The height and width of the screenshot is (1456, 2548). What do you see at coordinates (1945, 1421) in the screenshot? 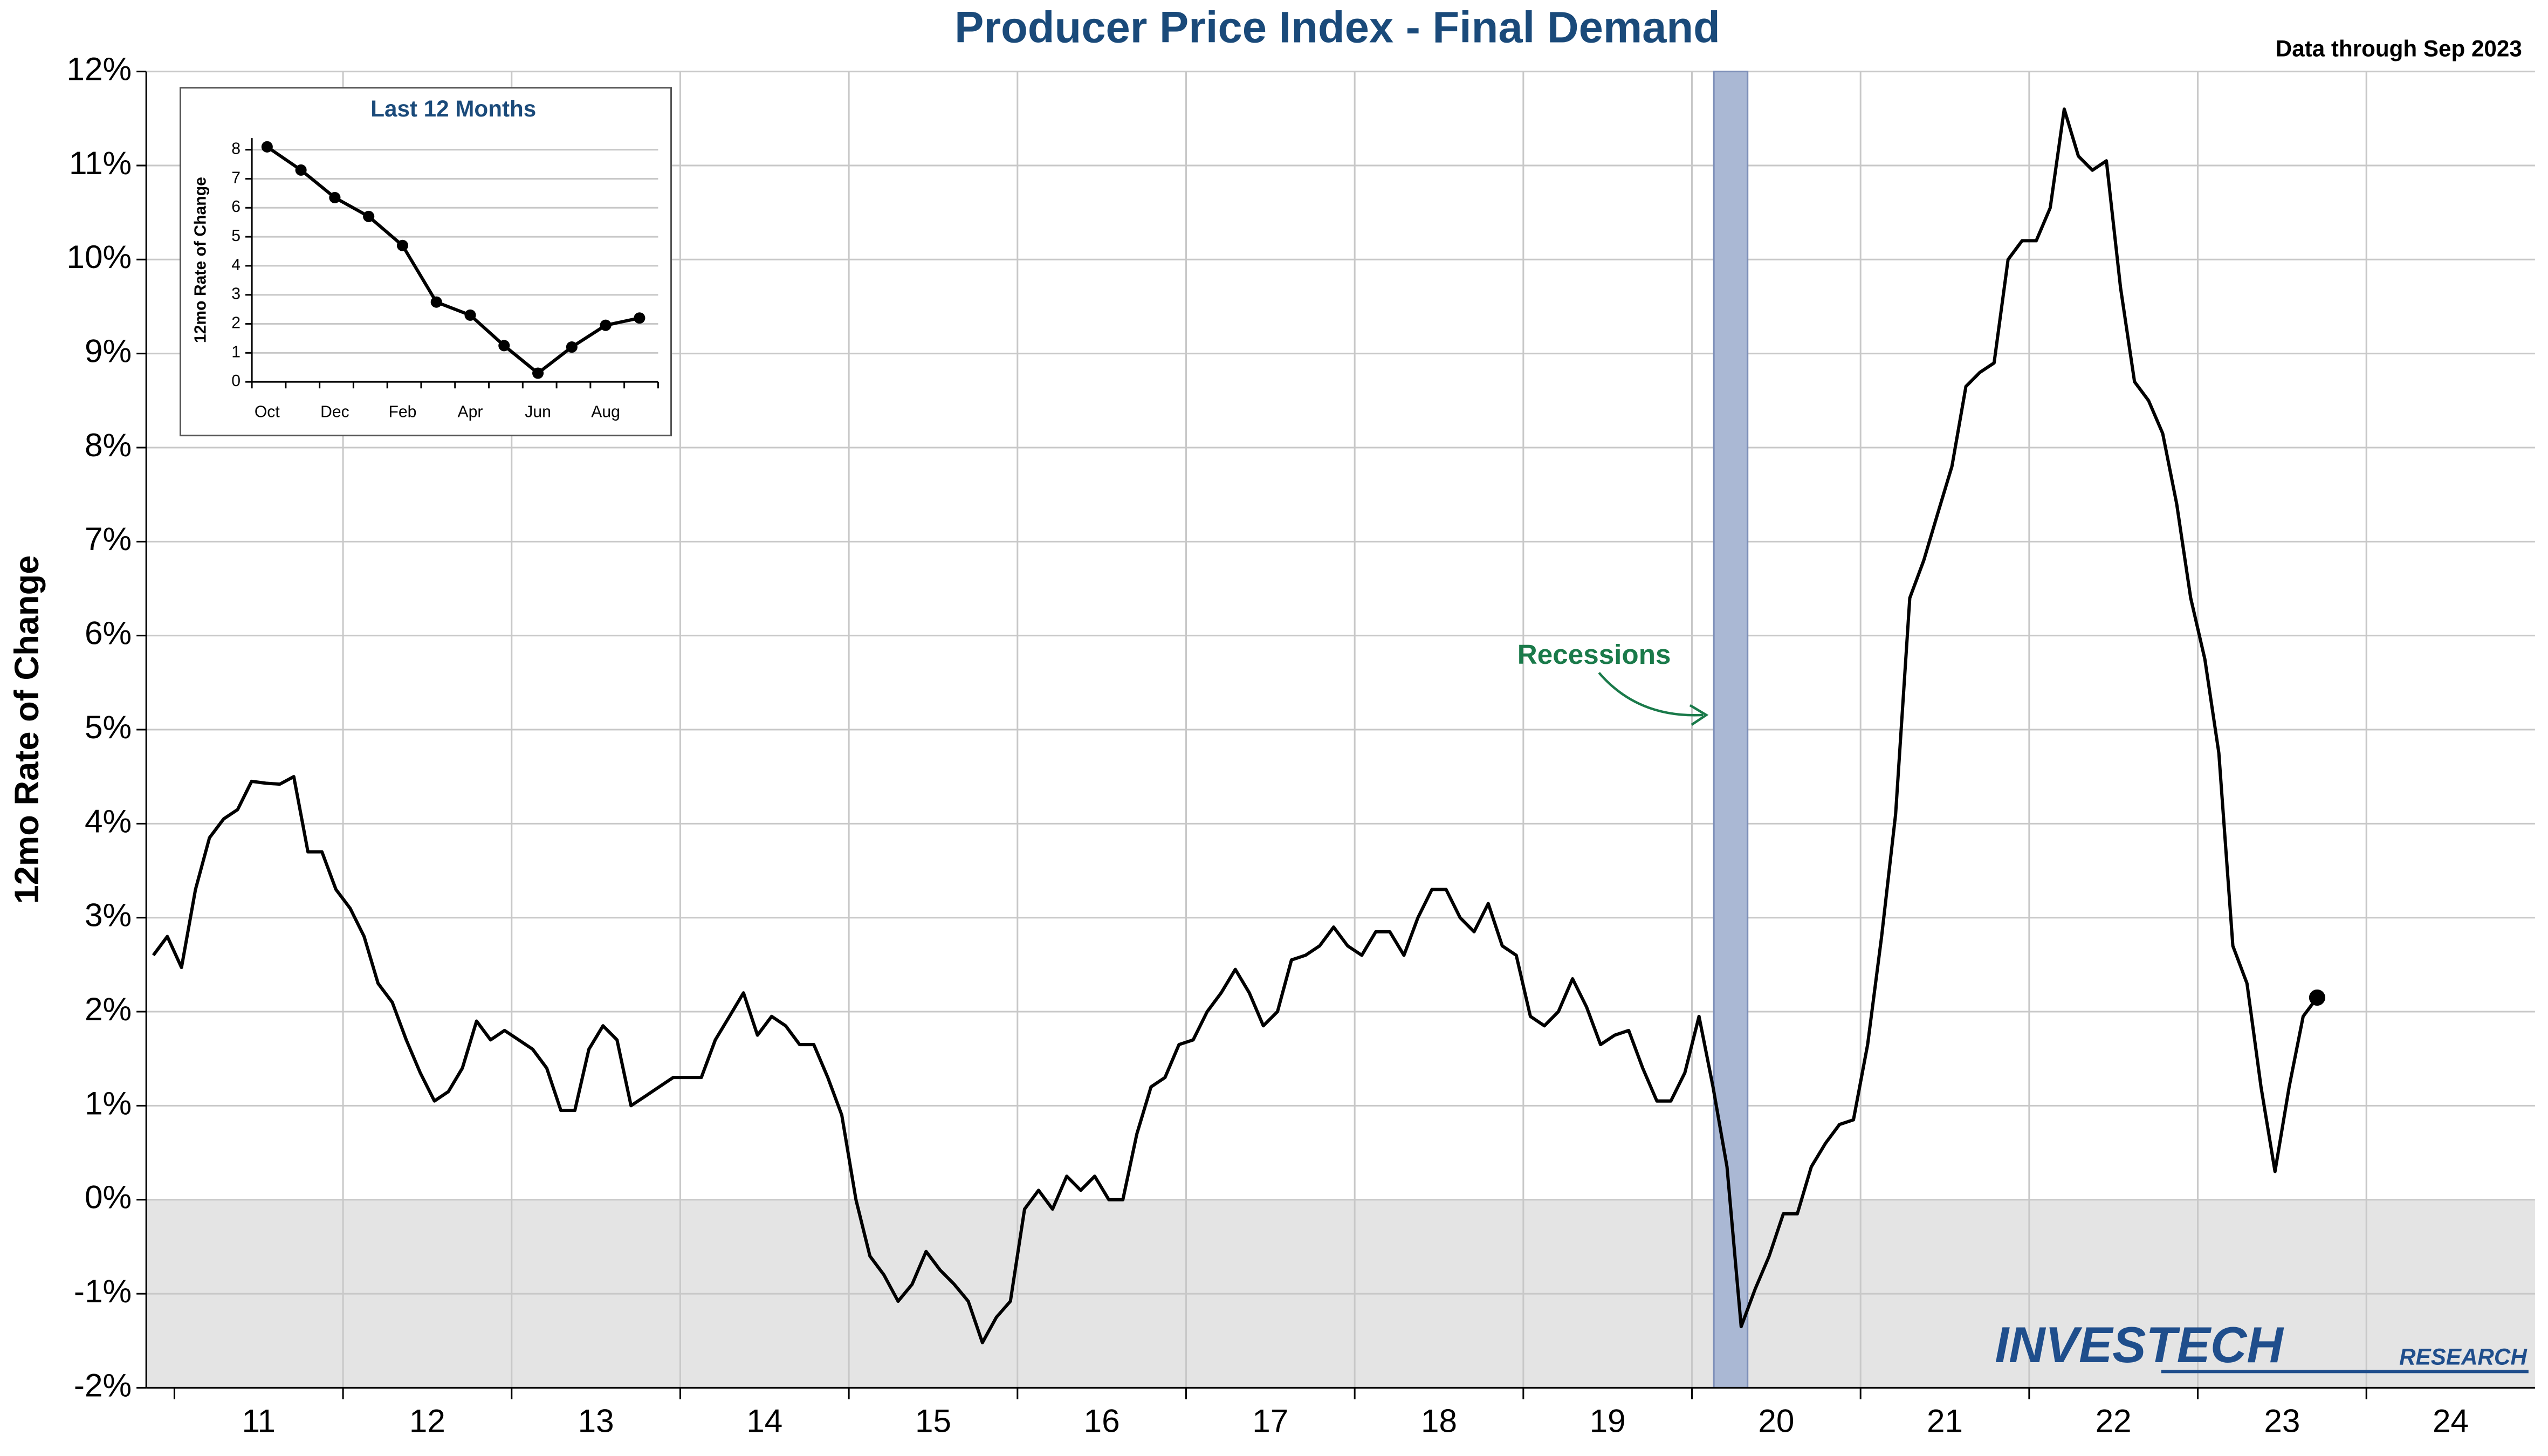
I see `x-tick-label: 21` at bounding box center [1945, 1421].